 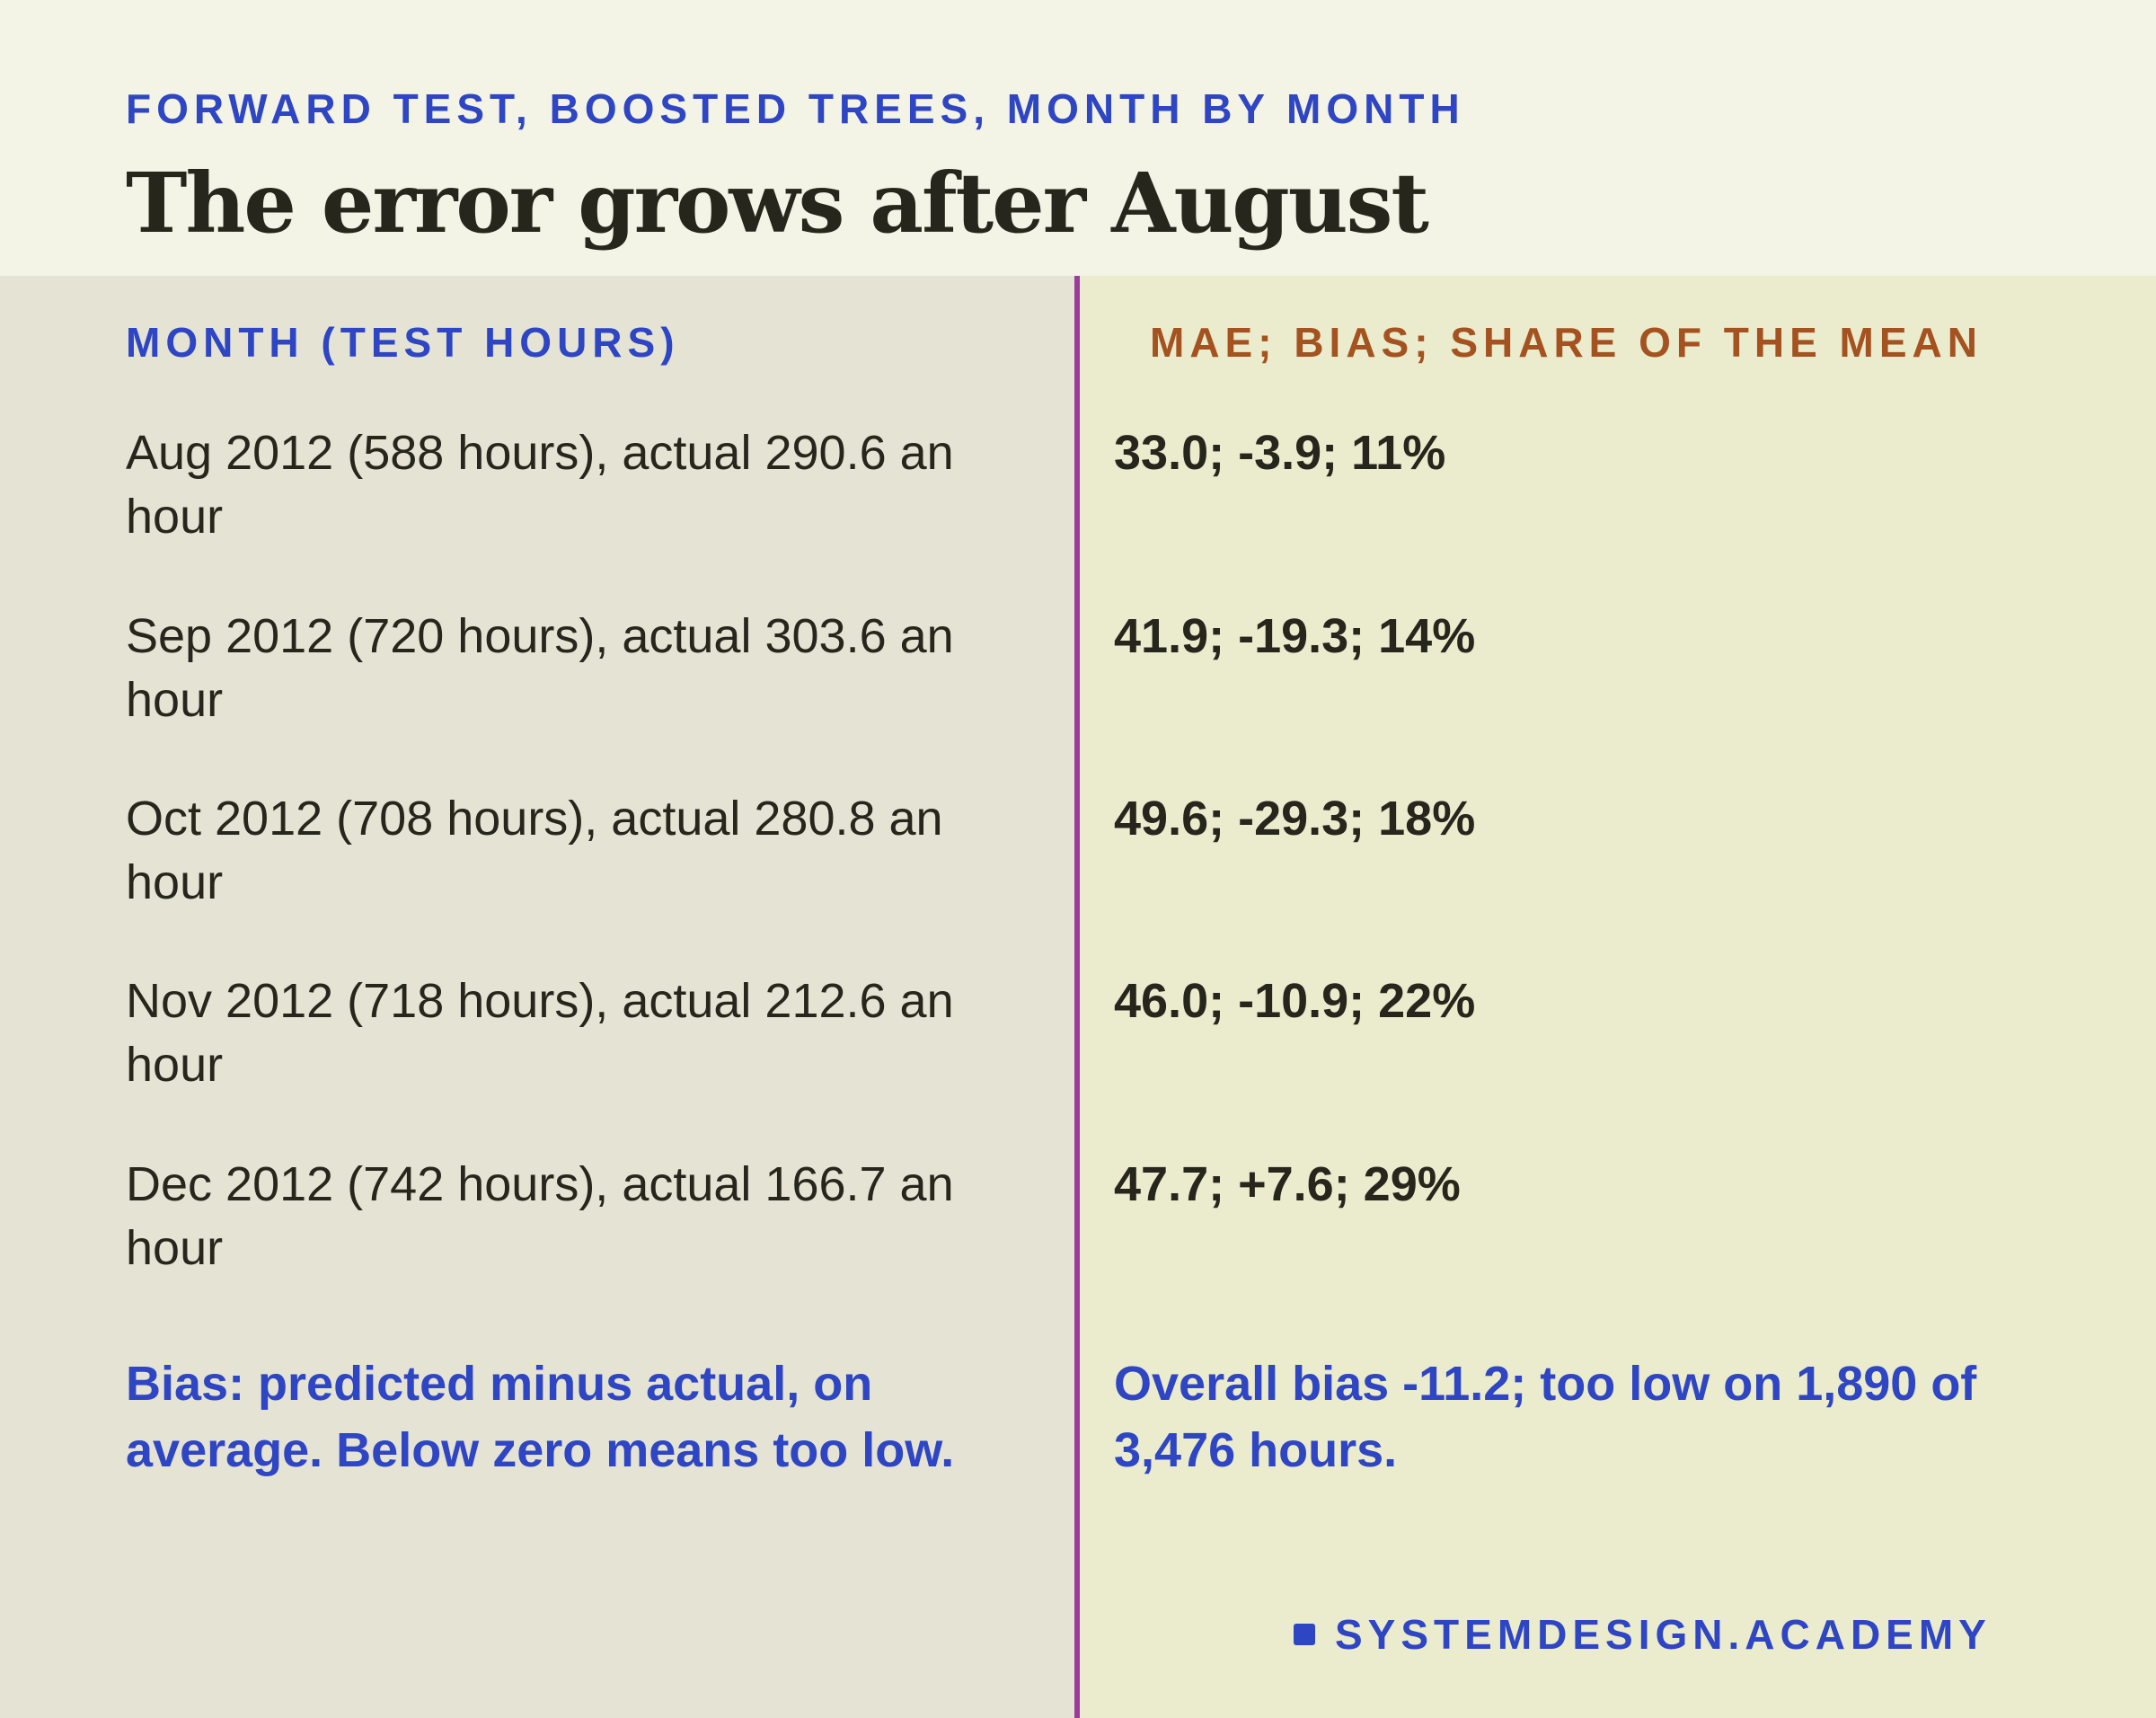 I want to click on brand-footer: SYSTEMDESIGN.ACADEMY, so click(x=1643, y=1634).